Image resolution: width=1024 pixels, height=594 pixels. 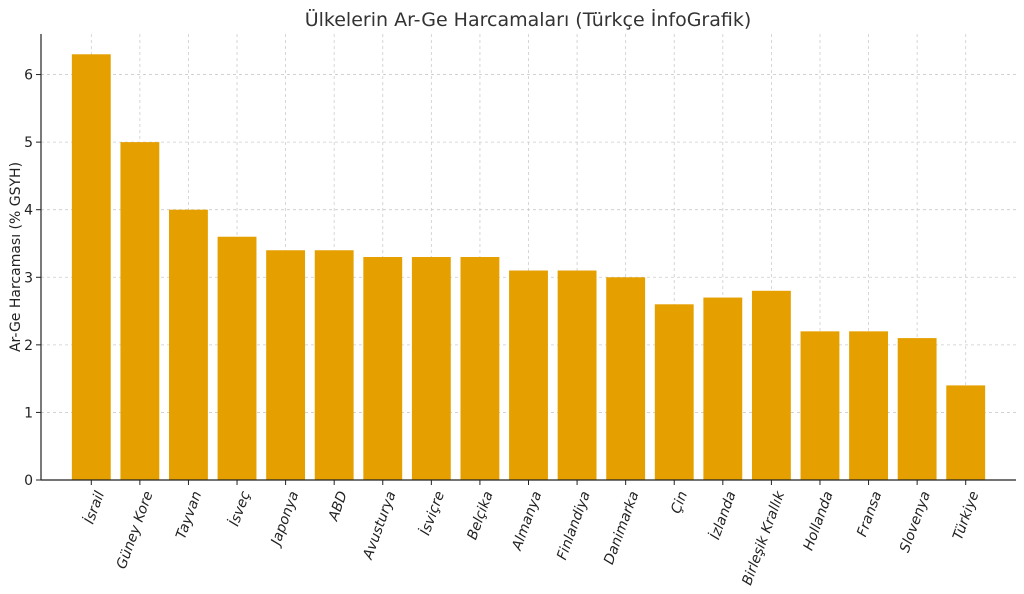 What do you see at coordinates (135, 530) in the screenshot?
I see `x-tick-label: Güney Kore` at bounding box center [135, 530].